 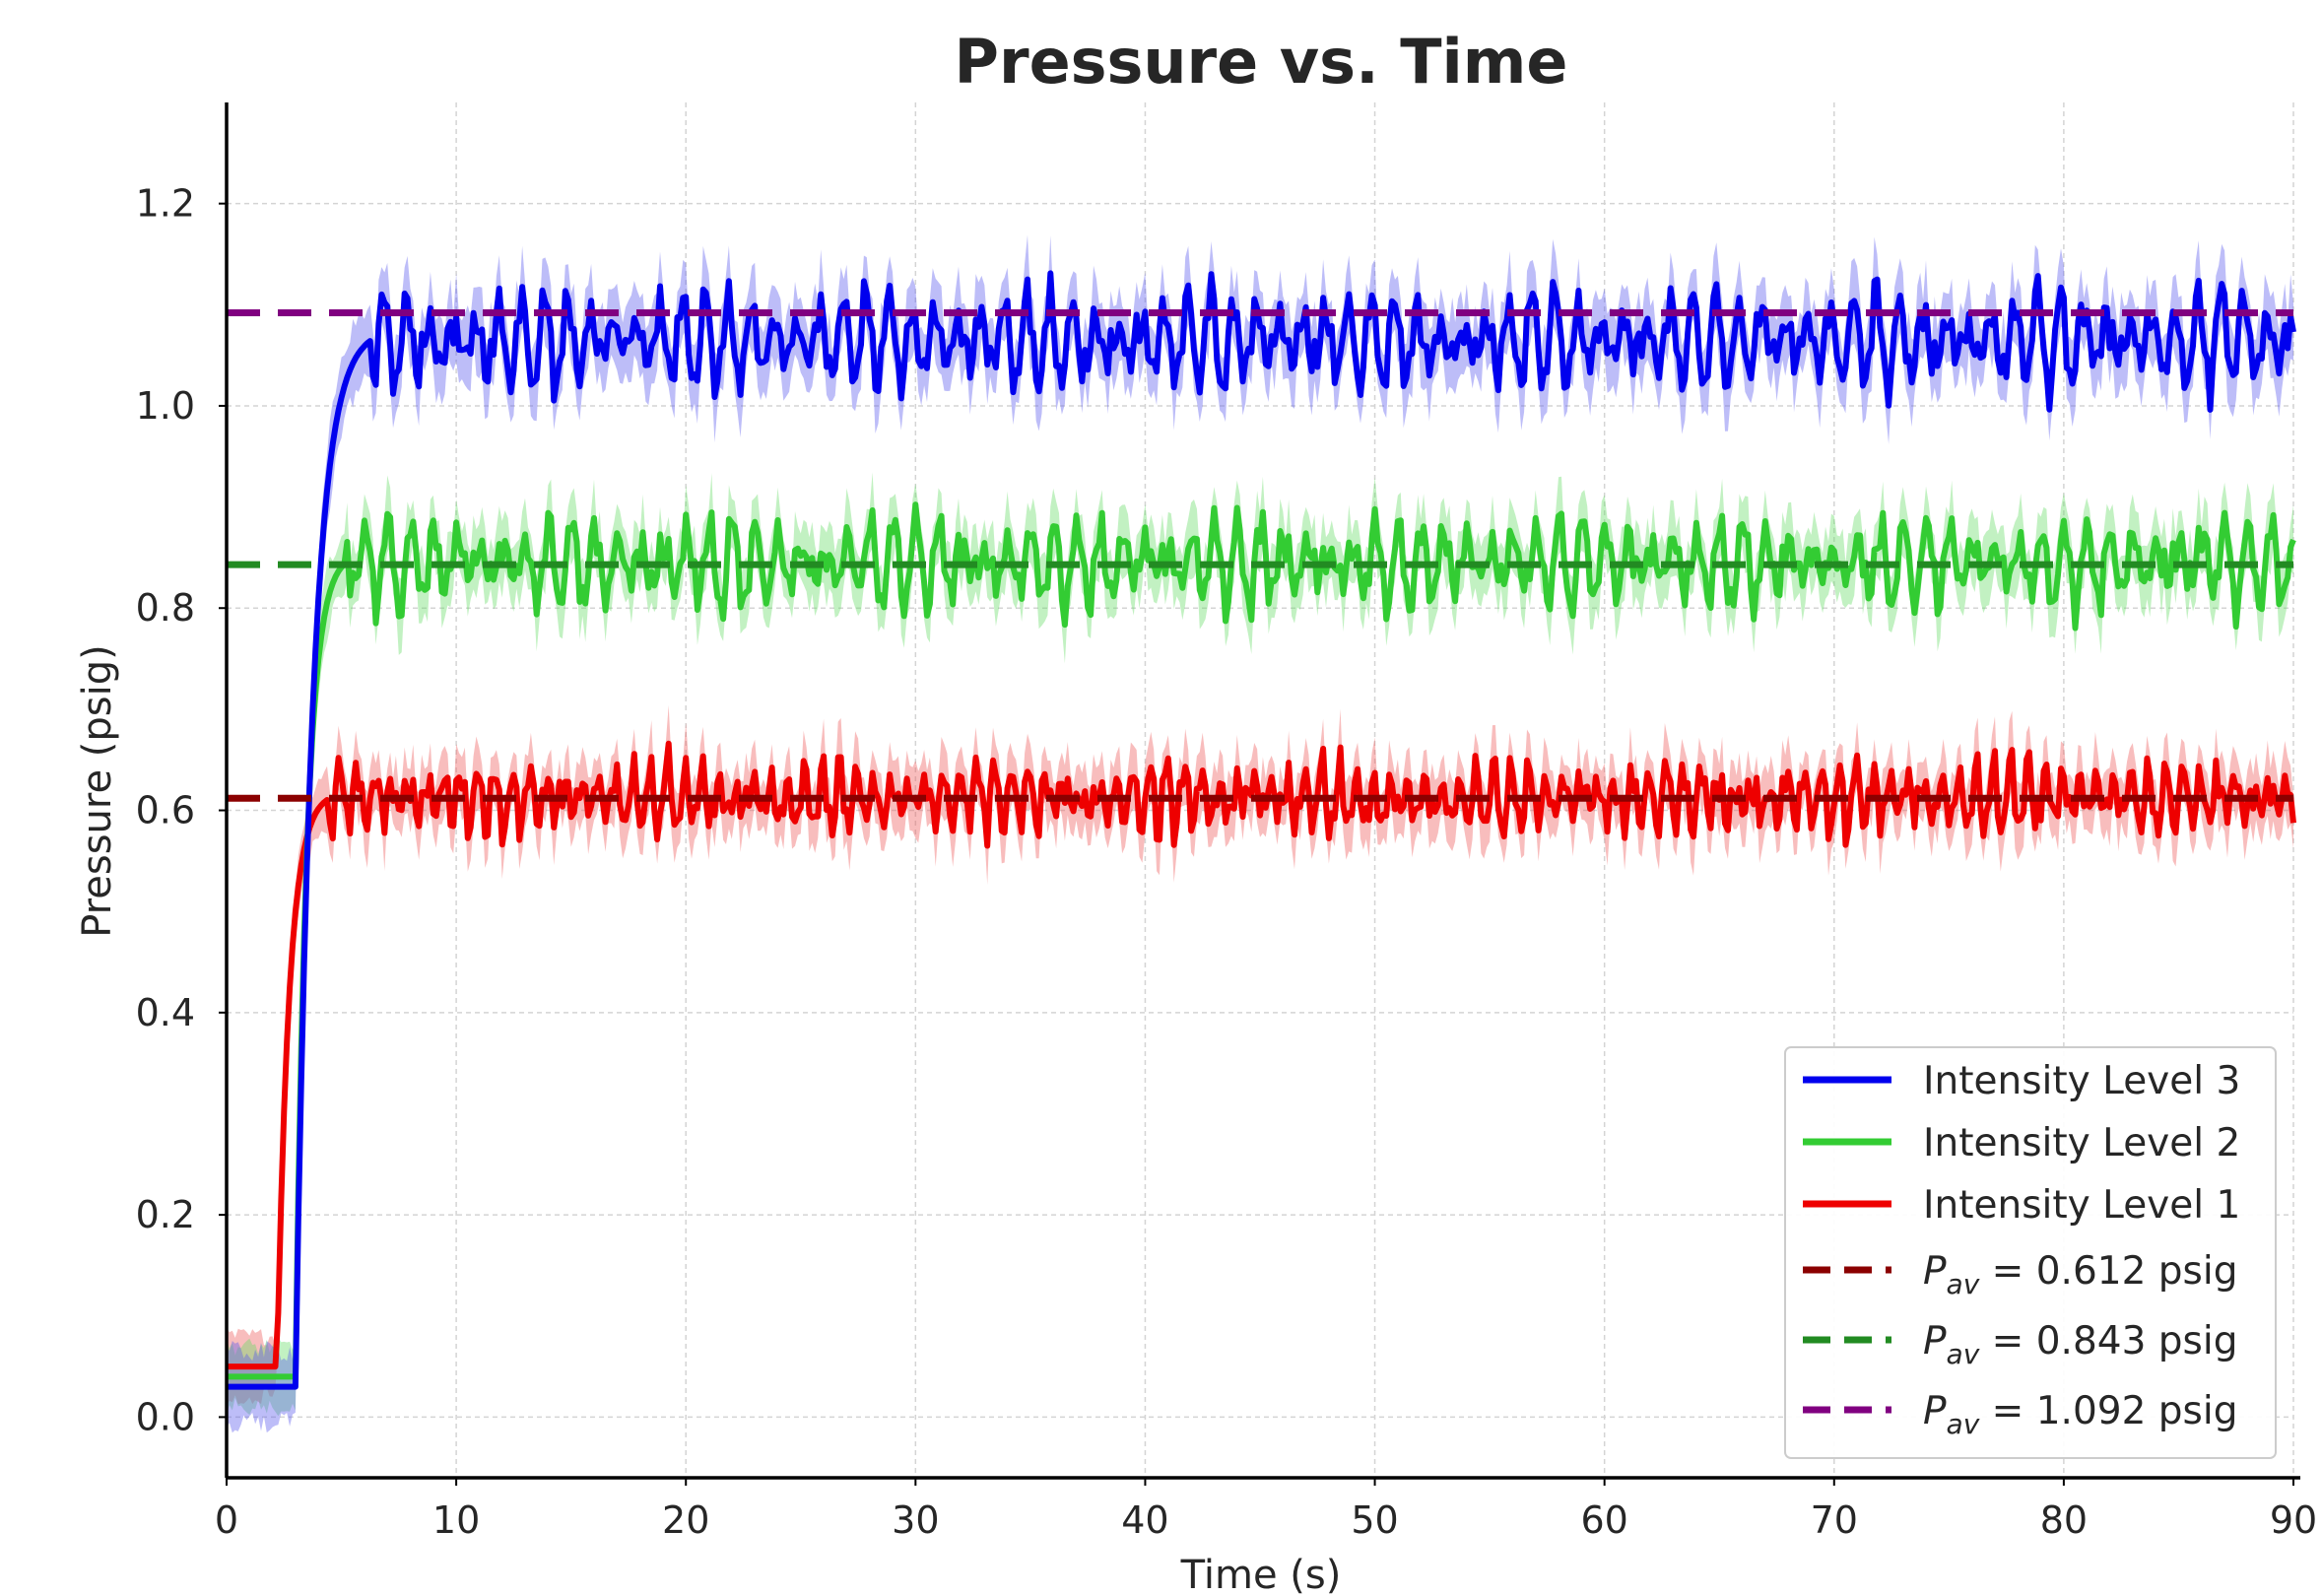 I want to click on y-tick-label-5: 1.0, so click(x=166, y=406).